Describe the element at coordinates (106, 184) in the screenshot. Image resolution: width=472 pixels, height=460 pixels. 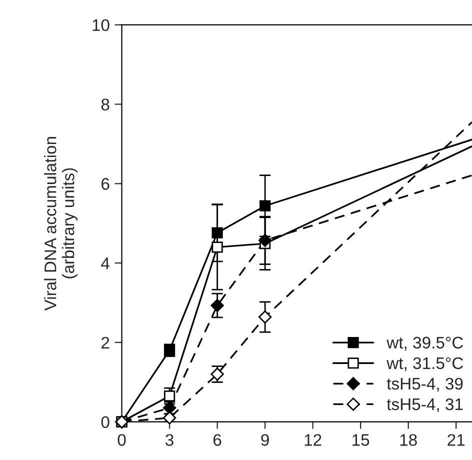
I see `y-tick-label: 6` at that location.